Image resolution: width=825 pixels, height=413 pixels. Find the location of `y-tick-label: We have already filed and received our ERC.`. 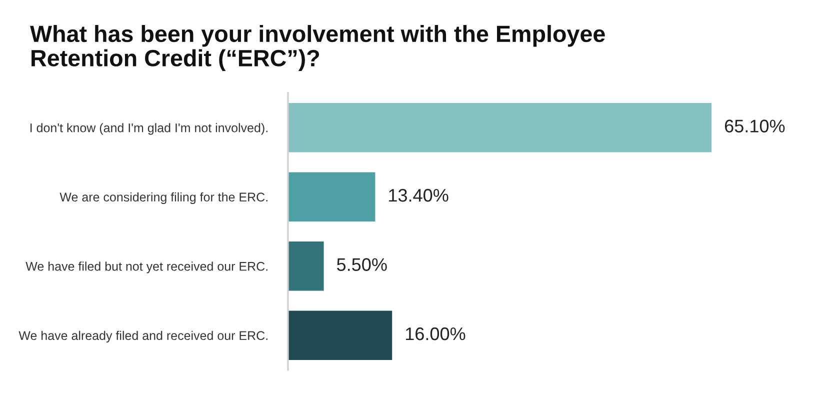

y-tick-label: We have already filed and received our ERC. is located at coordinates (143, 336).